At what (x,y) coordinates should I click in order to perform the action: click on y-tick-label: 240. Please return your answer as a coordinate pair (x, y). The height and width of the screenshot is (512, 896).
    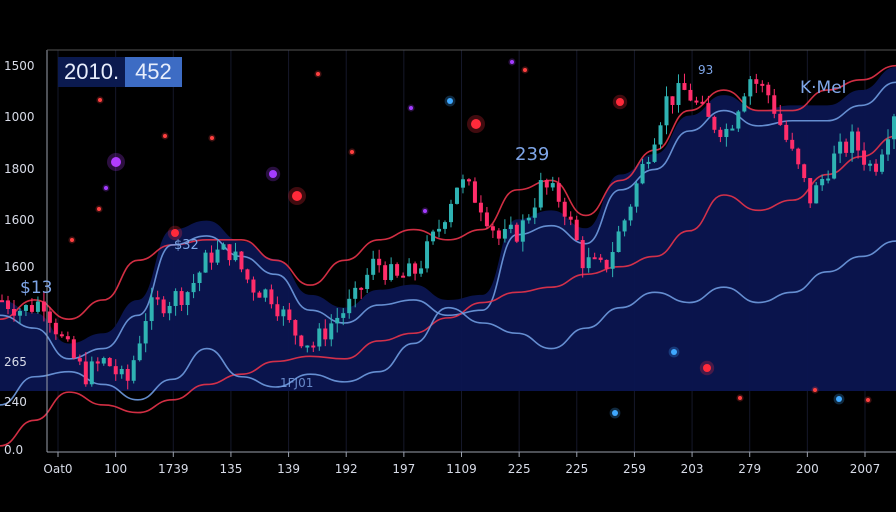
    Looking at the image, I should click on (15, 402).